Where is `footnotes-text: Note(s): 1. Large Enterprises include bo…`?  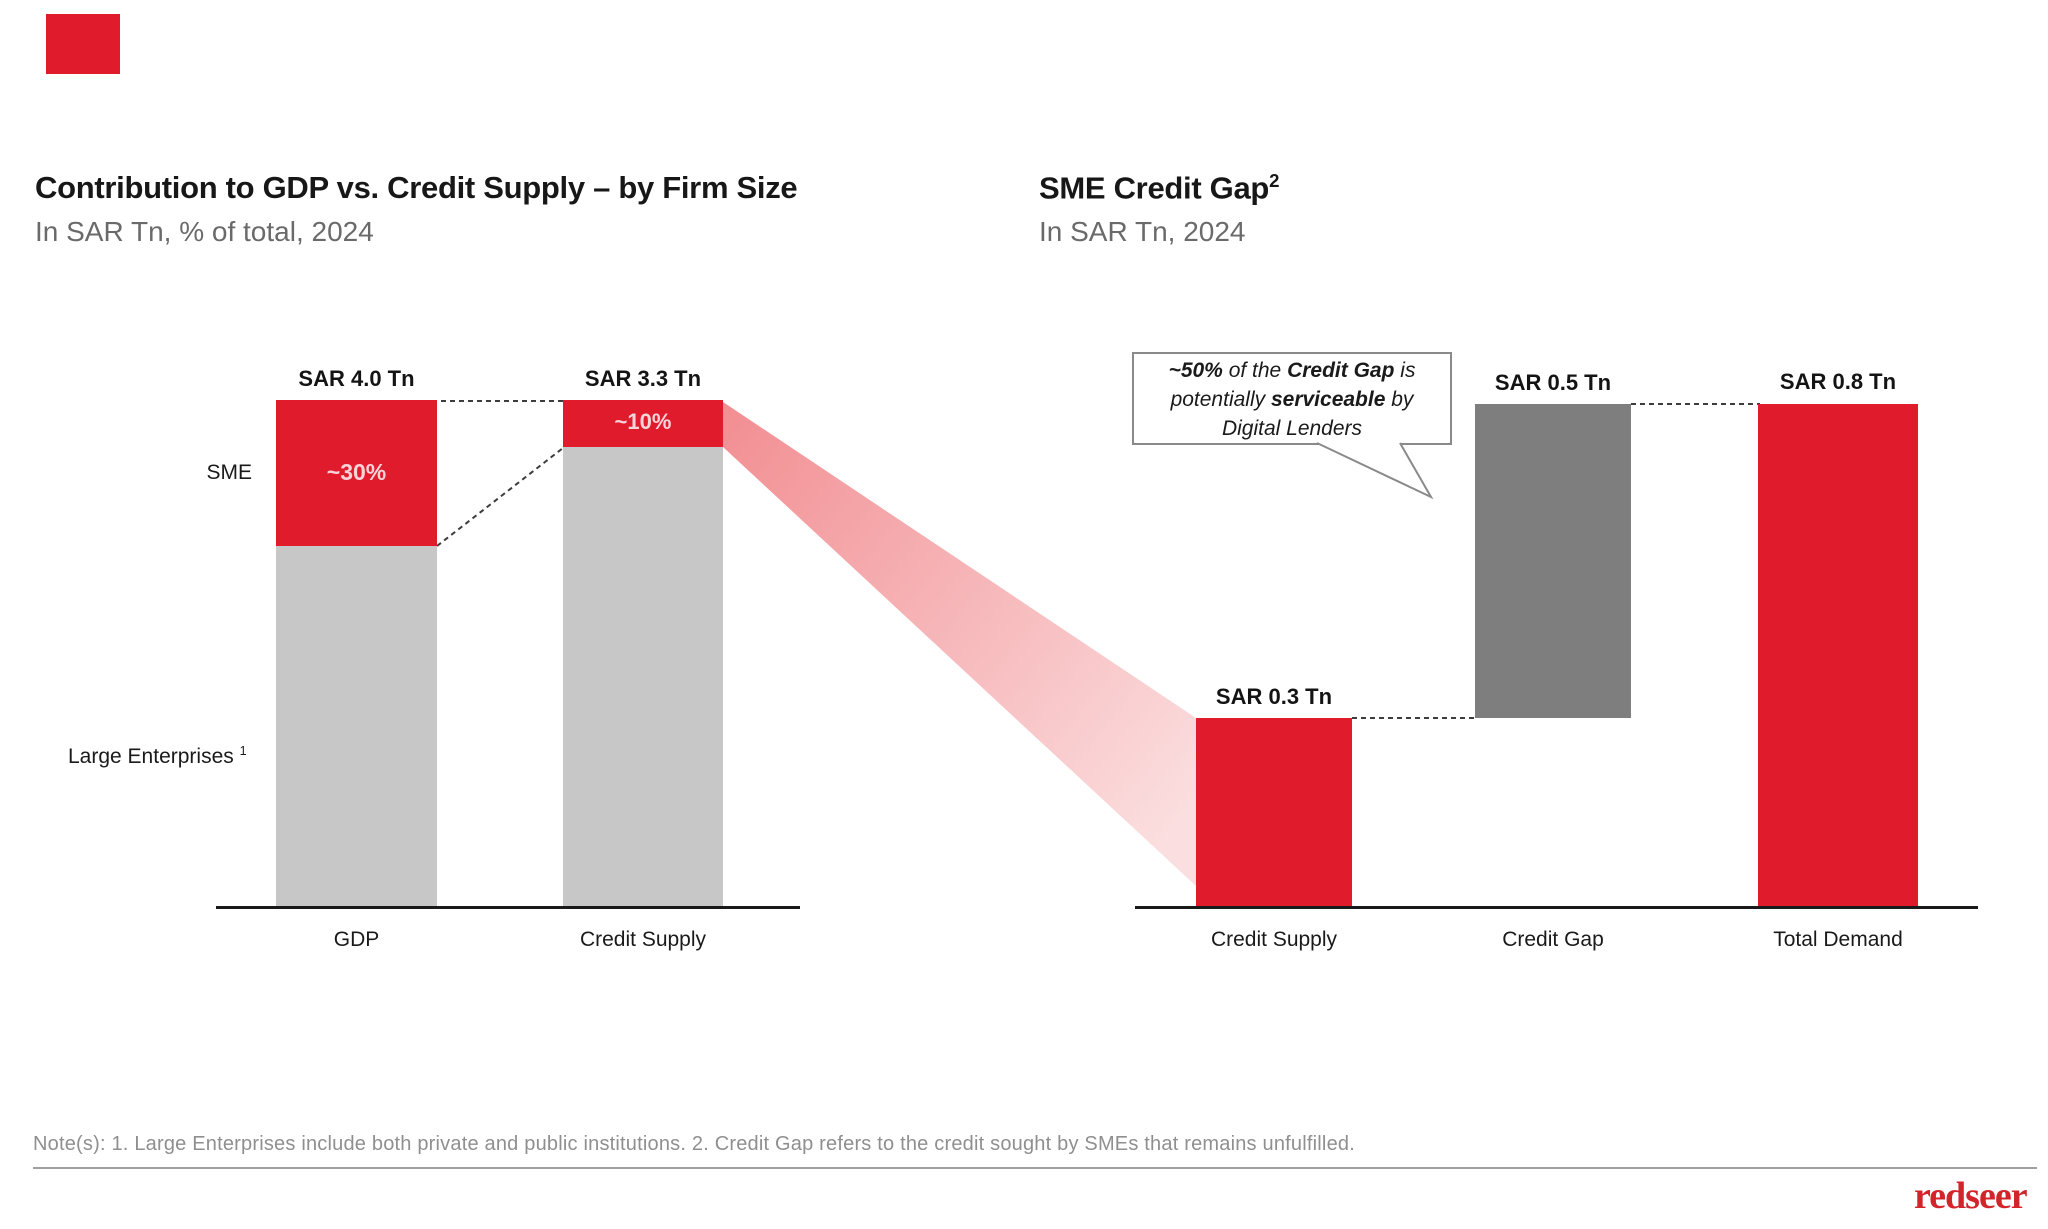 footnotes-text: Note(s): 1. Large Enterprises include bo… is located at coordinates (694, 1144).